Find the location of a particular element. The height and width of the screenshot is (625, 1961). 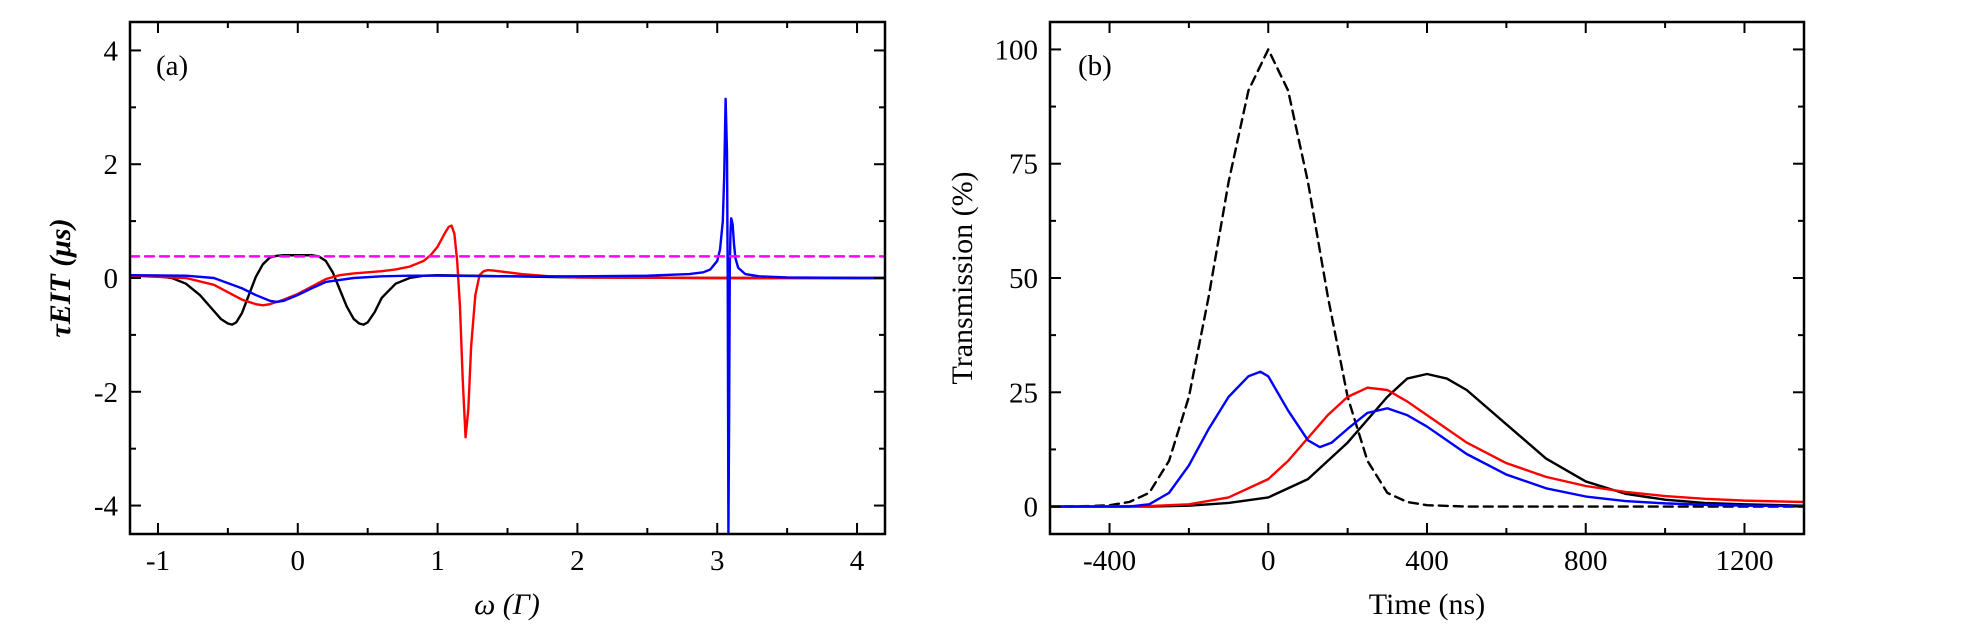

x-tick-labels-b: -400 0 400 800 1200 is located at coordinates (1428, 561).